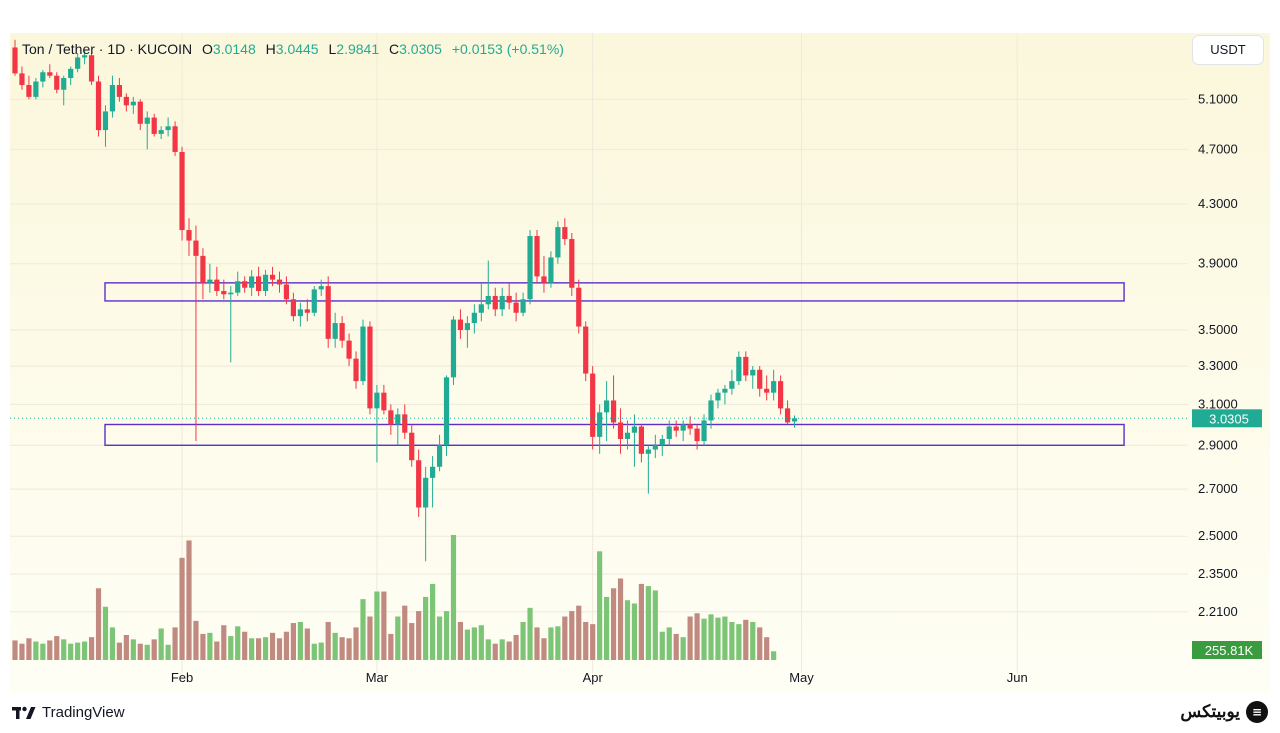  Describe the element at coordinates (24, 712) in the screenshot. I see `tradingview-icon` at that location.